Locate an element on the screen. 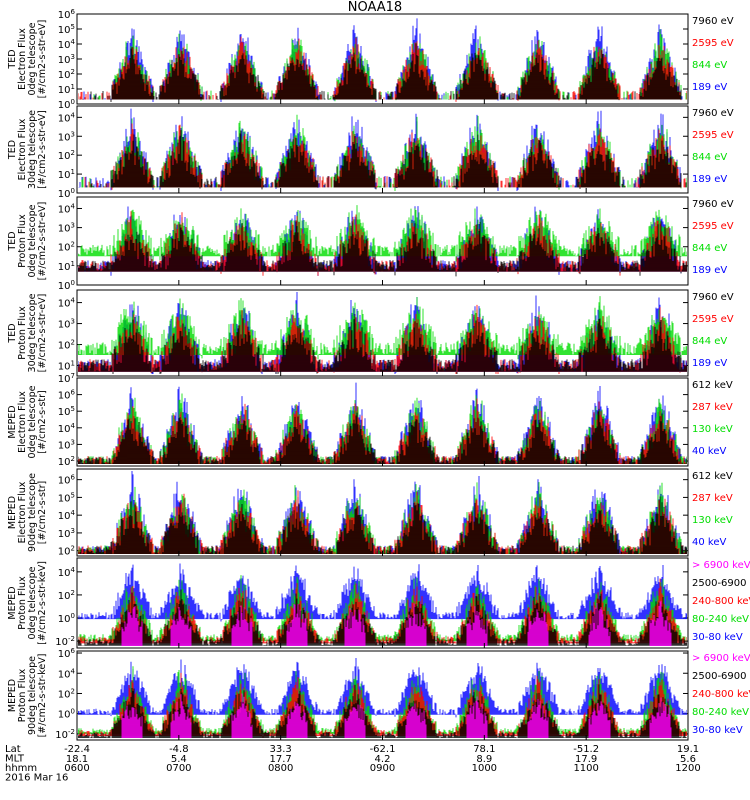 Image resolution: width=750 pixels, height=800 pixels. x-tick-label-mlt: 17.9 is located at coordinates (586, 759).